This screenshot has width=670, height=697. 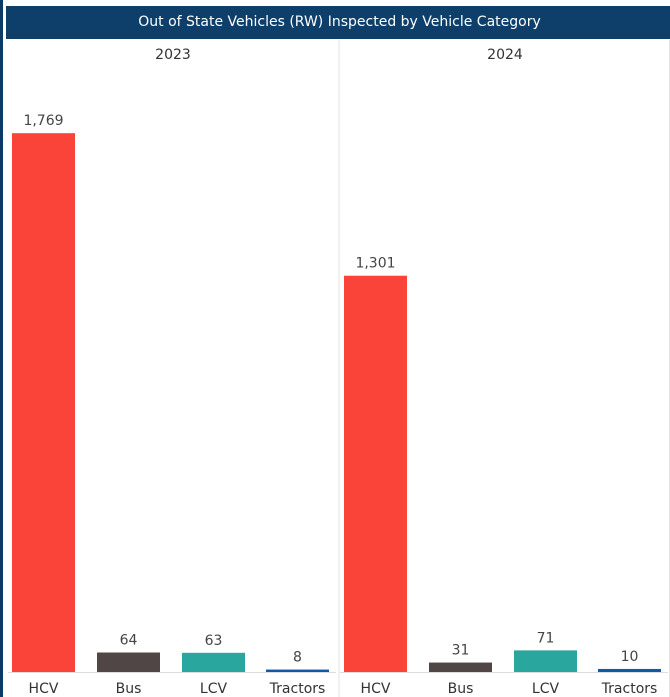 I want to click on panel-2023-tick-label-tractors: Tractors, so click(x=297, y=689).